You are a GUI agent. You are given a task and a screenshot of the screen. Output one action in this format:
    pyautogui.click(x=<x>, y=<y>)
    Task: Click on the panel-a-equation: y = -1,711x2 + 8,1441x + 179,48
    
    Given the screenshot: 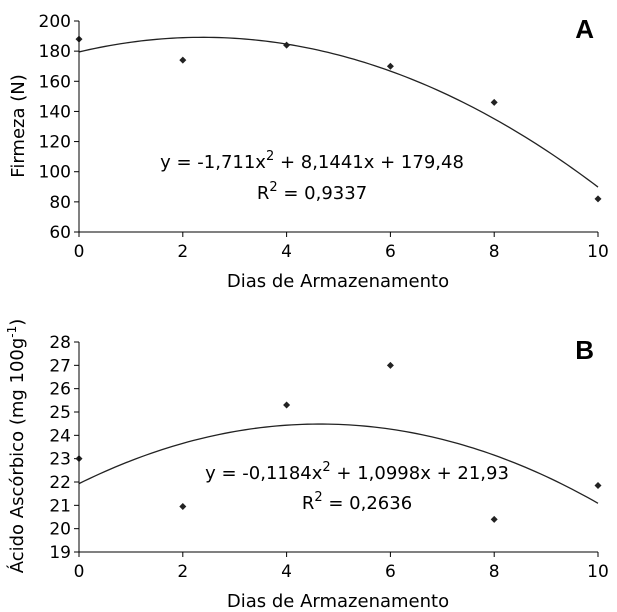 What is the action you would take?
    pyautogui.click(x=312, y=161)
    